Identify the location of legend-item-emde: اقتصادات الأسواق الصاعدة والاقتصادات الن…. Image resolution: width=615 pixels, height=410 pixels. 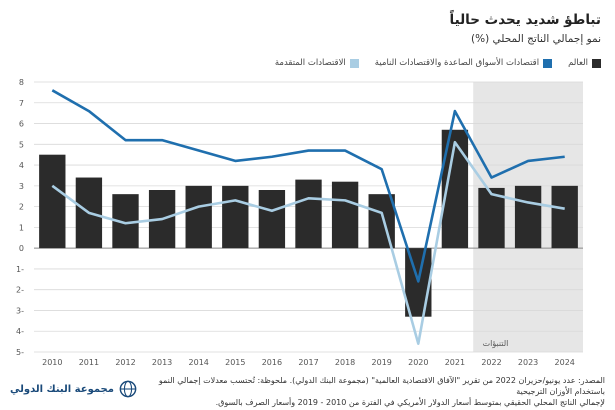
(463, 63).